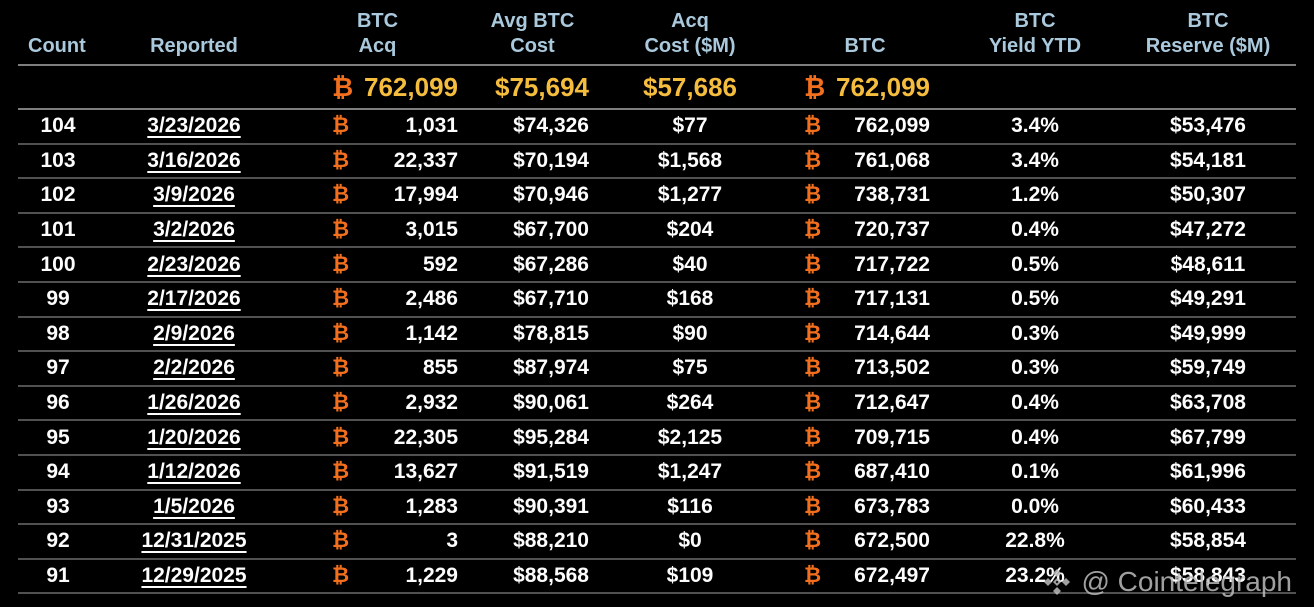 The width and height of the screenshot is (1314, 607). What do you see at coordinates (431, 333) in the screenshot?
I see `btc-acq-value: 1,142` at bounding box center [431, 333].